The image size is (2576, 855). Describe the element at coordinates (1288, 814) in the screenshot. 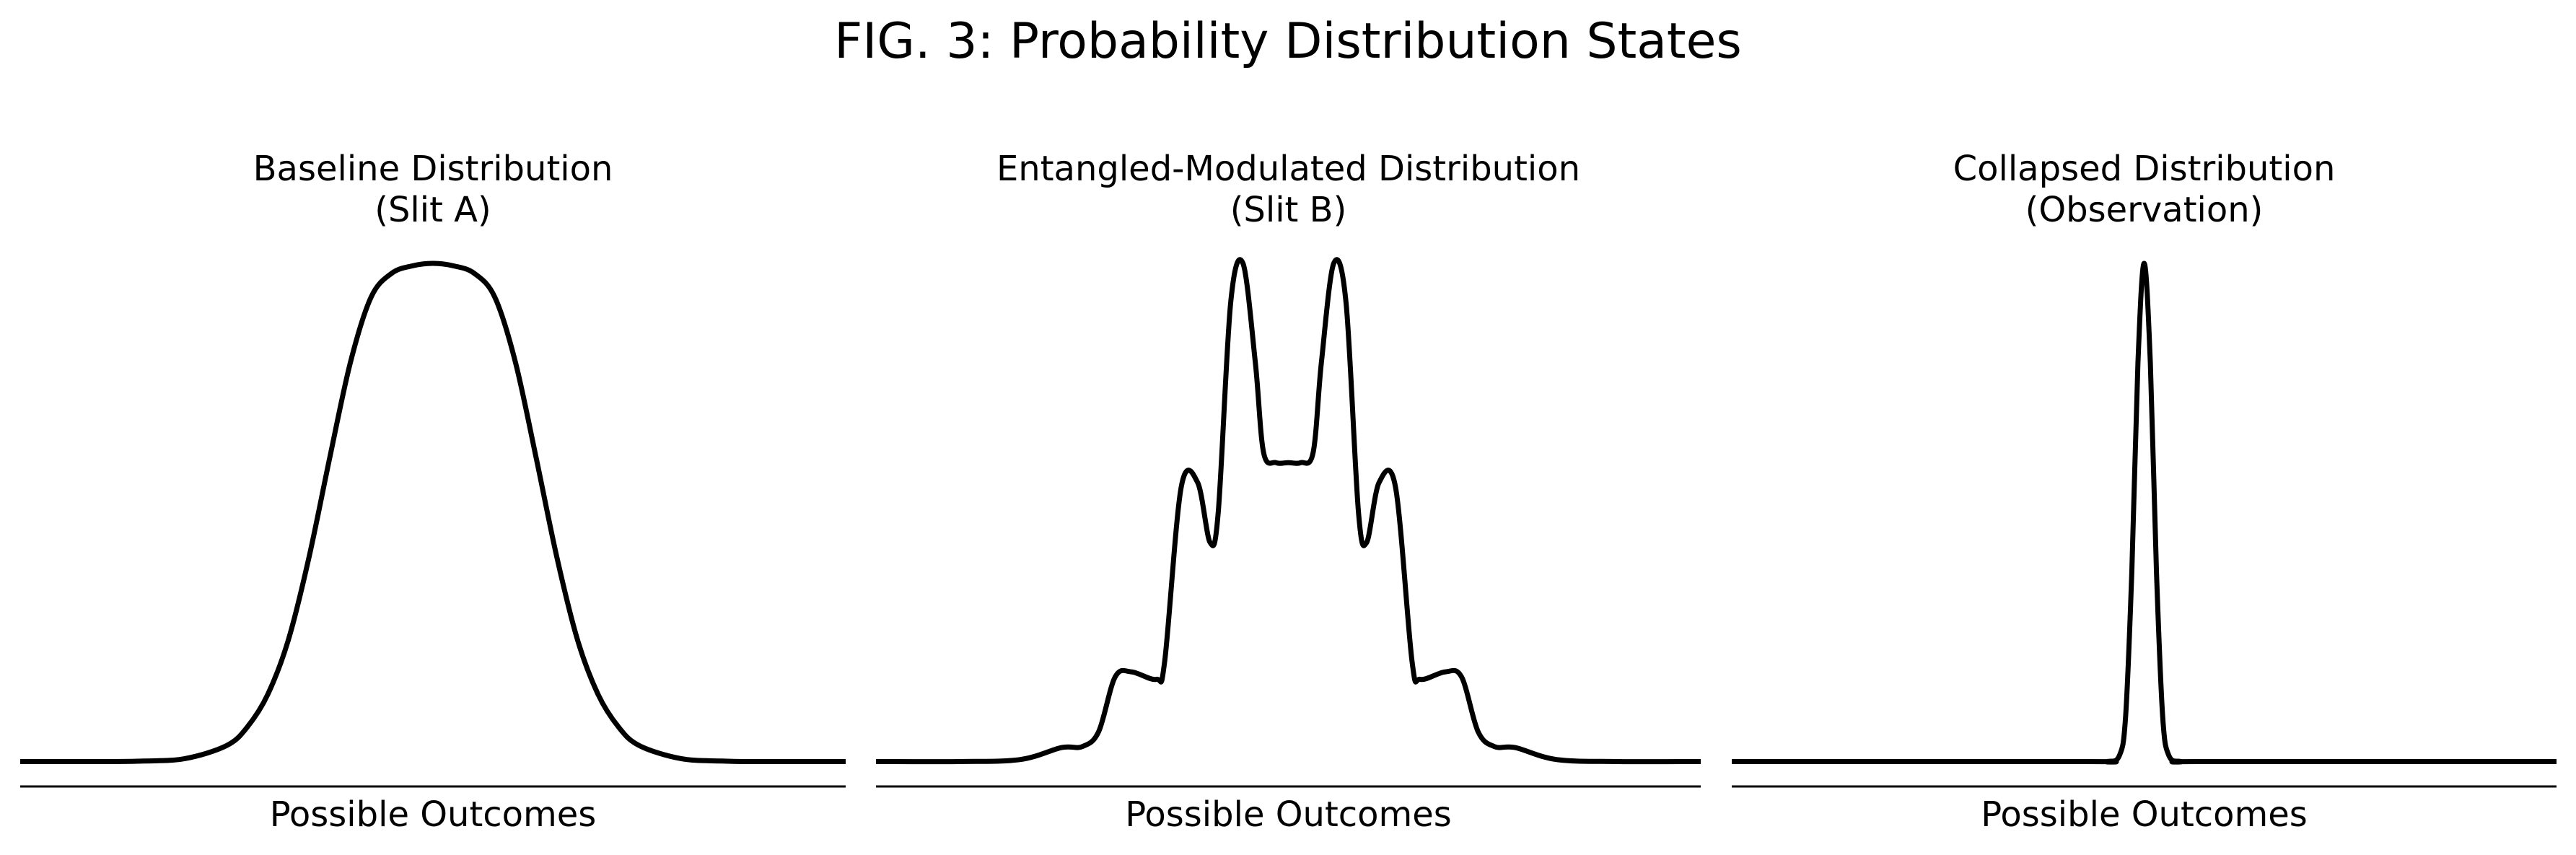

I see `entangled-x-axis-label: Possible Outcomes` at that location.